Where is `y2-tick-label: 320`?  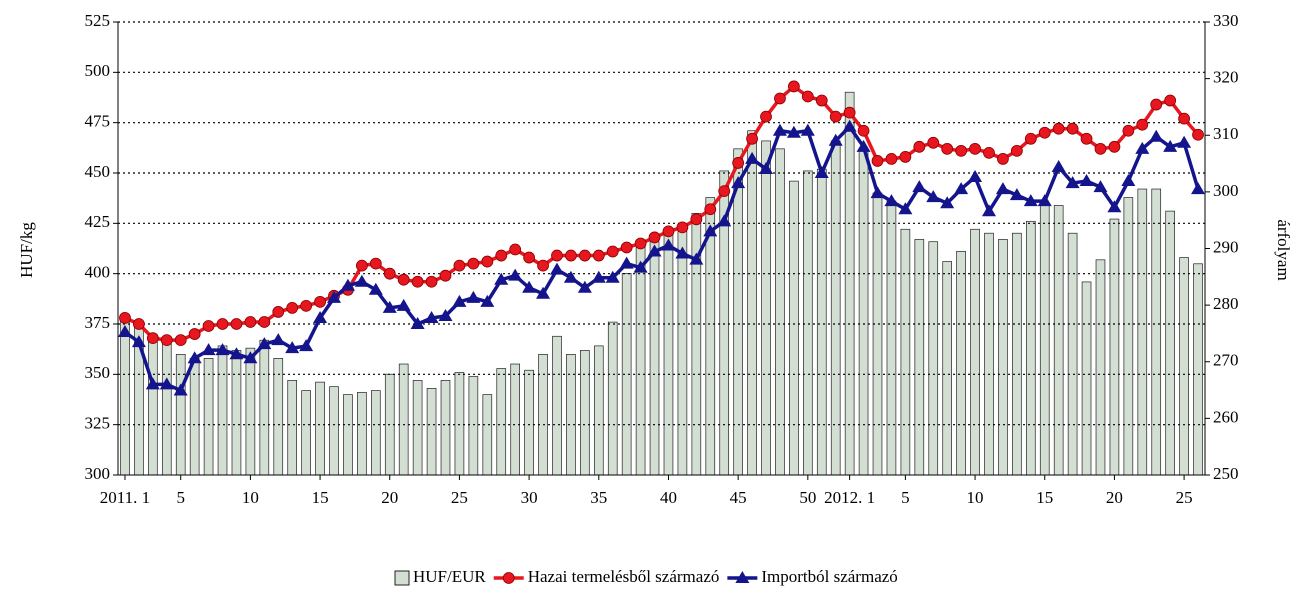 y2-tick-label: 320 is located at coordinates (1226, 77).